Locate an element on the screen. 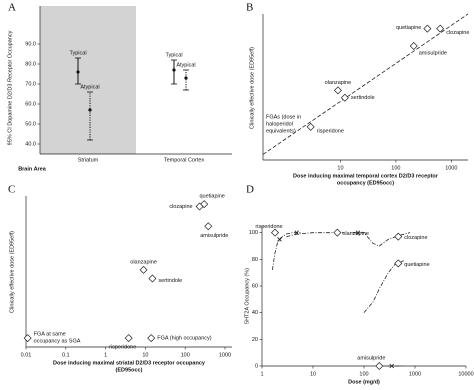 The image size is (474, 390). x-tick-label: 10000 is located at coordinates (465, 374).